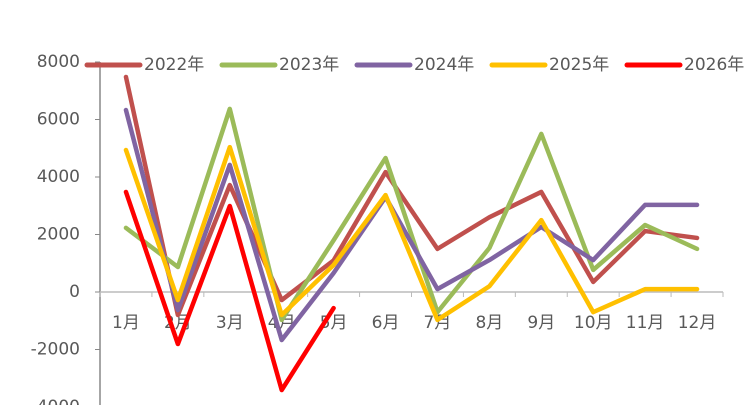  I want to click on y-tick-label: 4000, so click(58, 177).